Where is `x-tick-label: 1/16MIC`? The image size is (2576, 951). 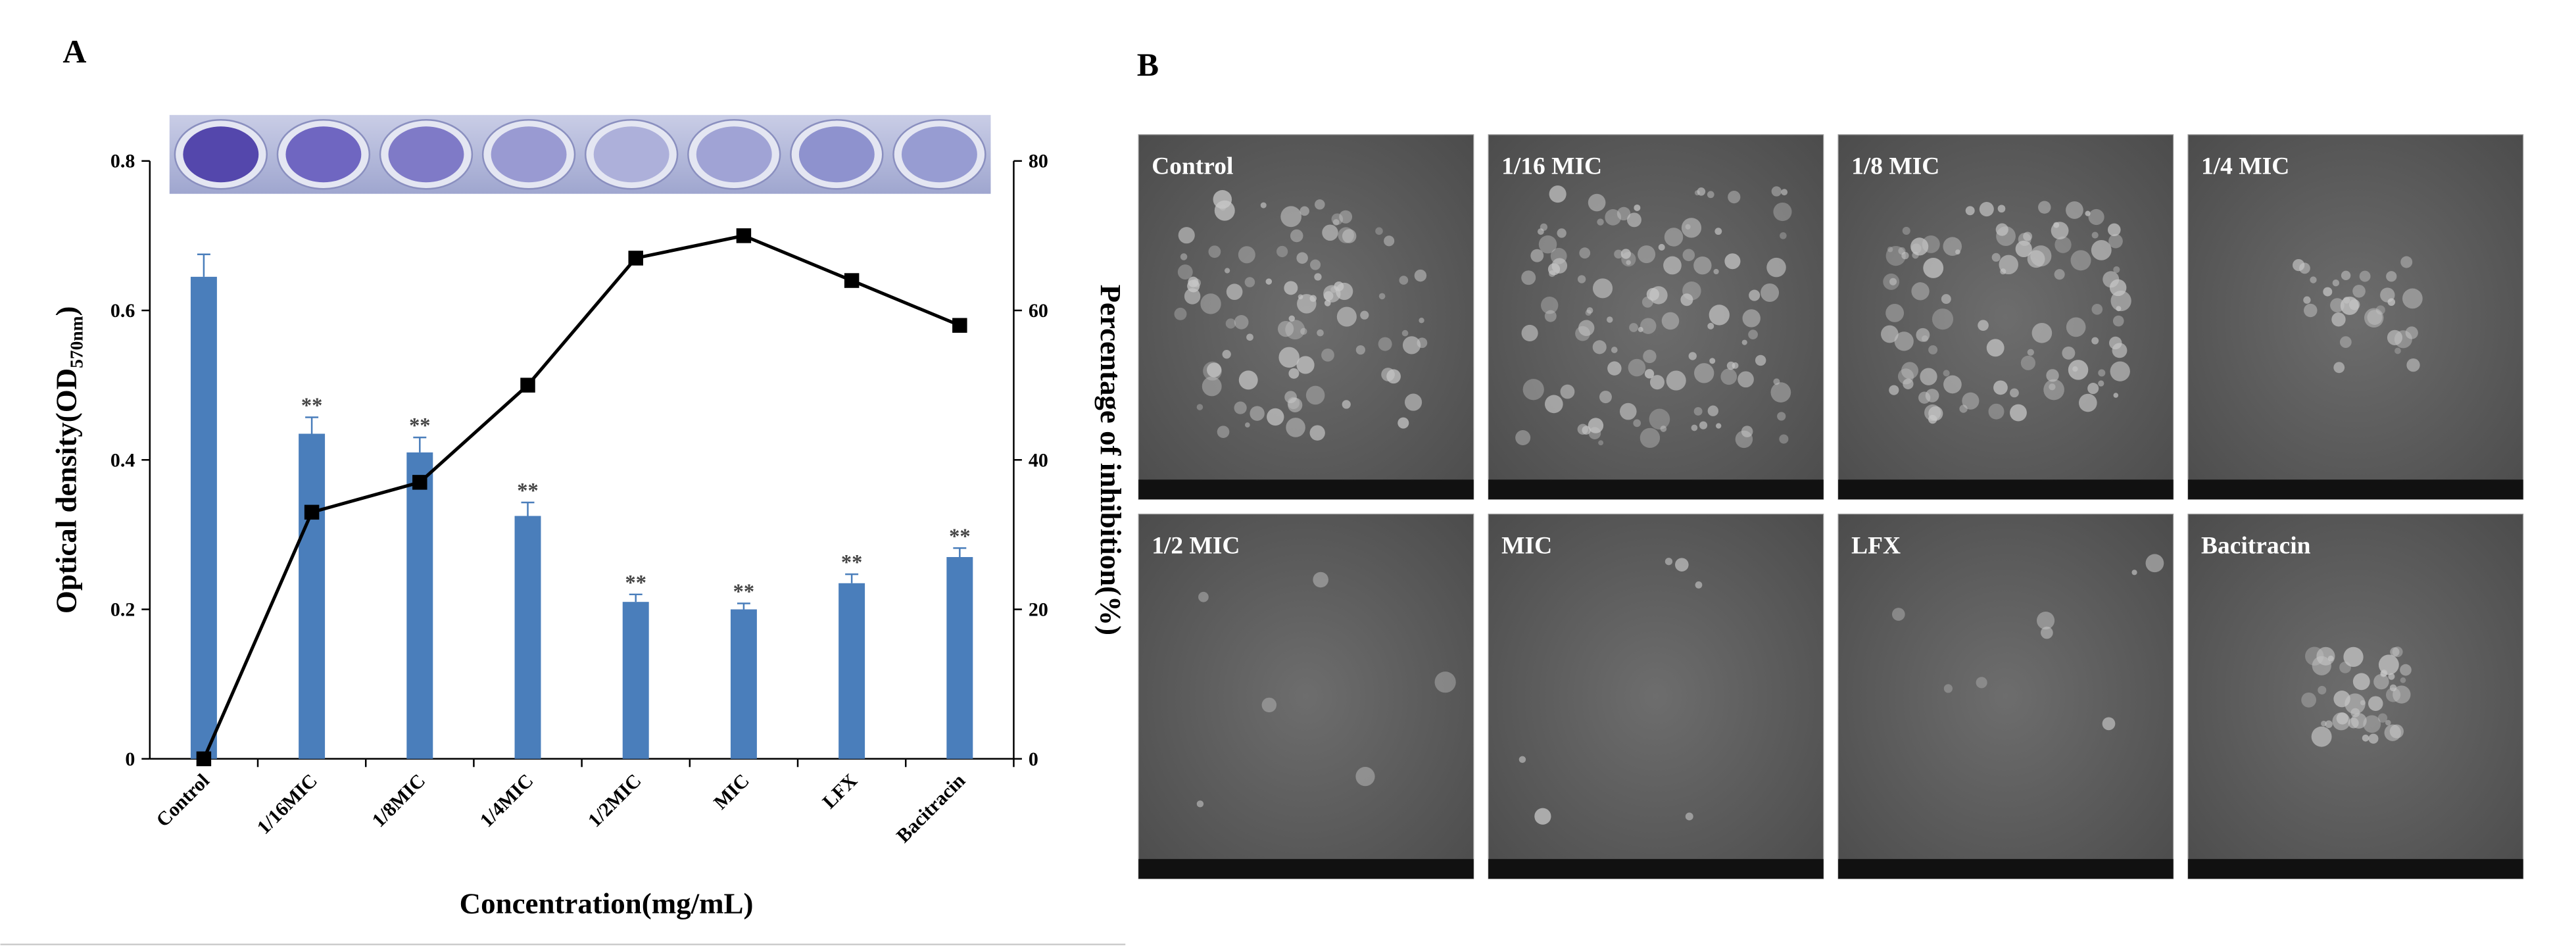
x-tick-label: 1/16MIC is located at coordinates (287, 804).